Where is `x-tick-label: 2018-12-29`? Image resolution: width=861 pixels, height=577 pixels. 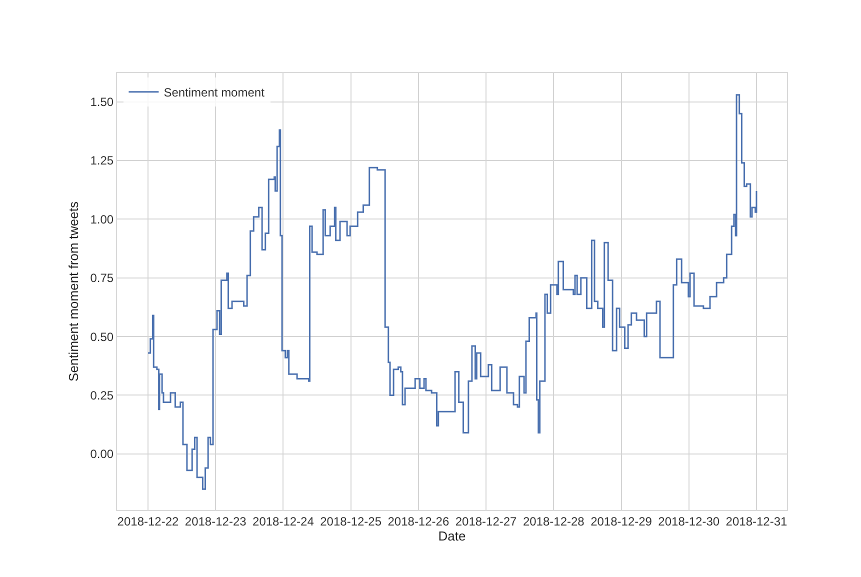 x-tick-label: 2018-12-29 is located at coordinates (621, 521).